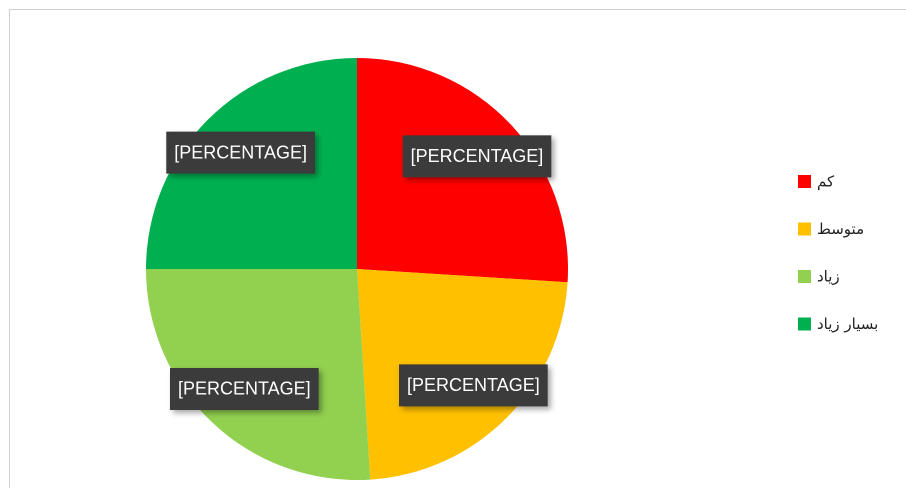 This screenshot has height=488, width=906. Describe the element at coordinates (826, 182) in the screenshot. I see `legend-label: کم` at that location.